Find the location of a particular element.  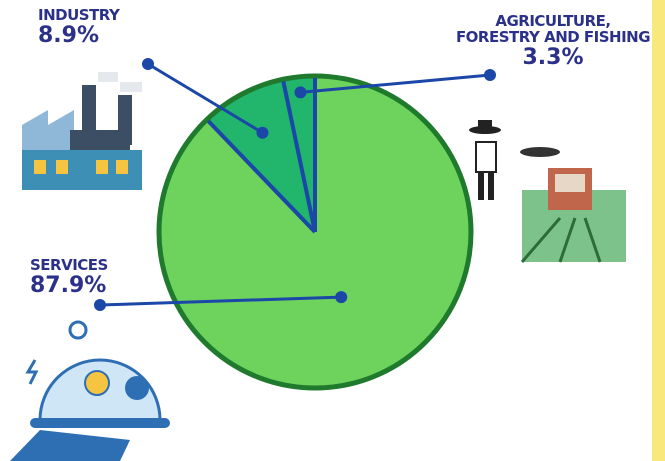

side-bar is located at coordinates (658, 230).